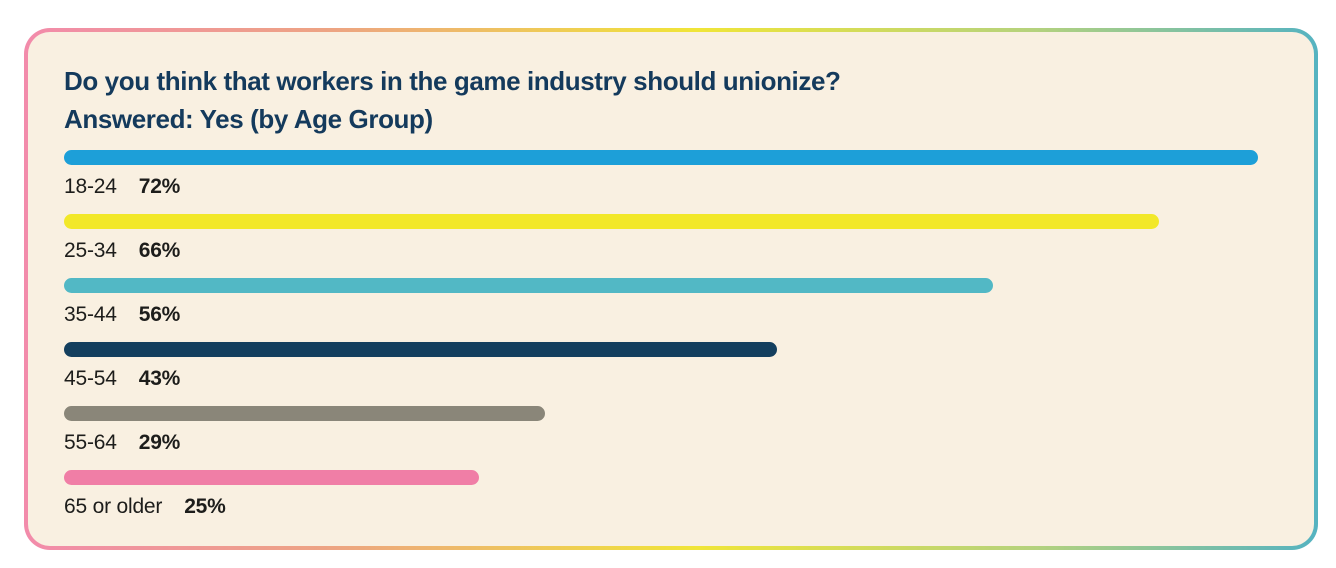  What do you see at coordinates (159, 186) in the screenshot?
I see `bar-value-label: 72%` at bounding box center [159, 186].